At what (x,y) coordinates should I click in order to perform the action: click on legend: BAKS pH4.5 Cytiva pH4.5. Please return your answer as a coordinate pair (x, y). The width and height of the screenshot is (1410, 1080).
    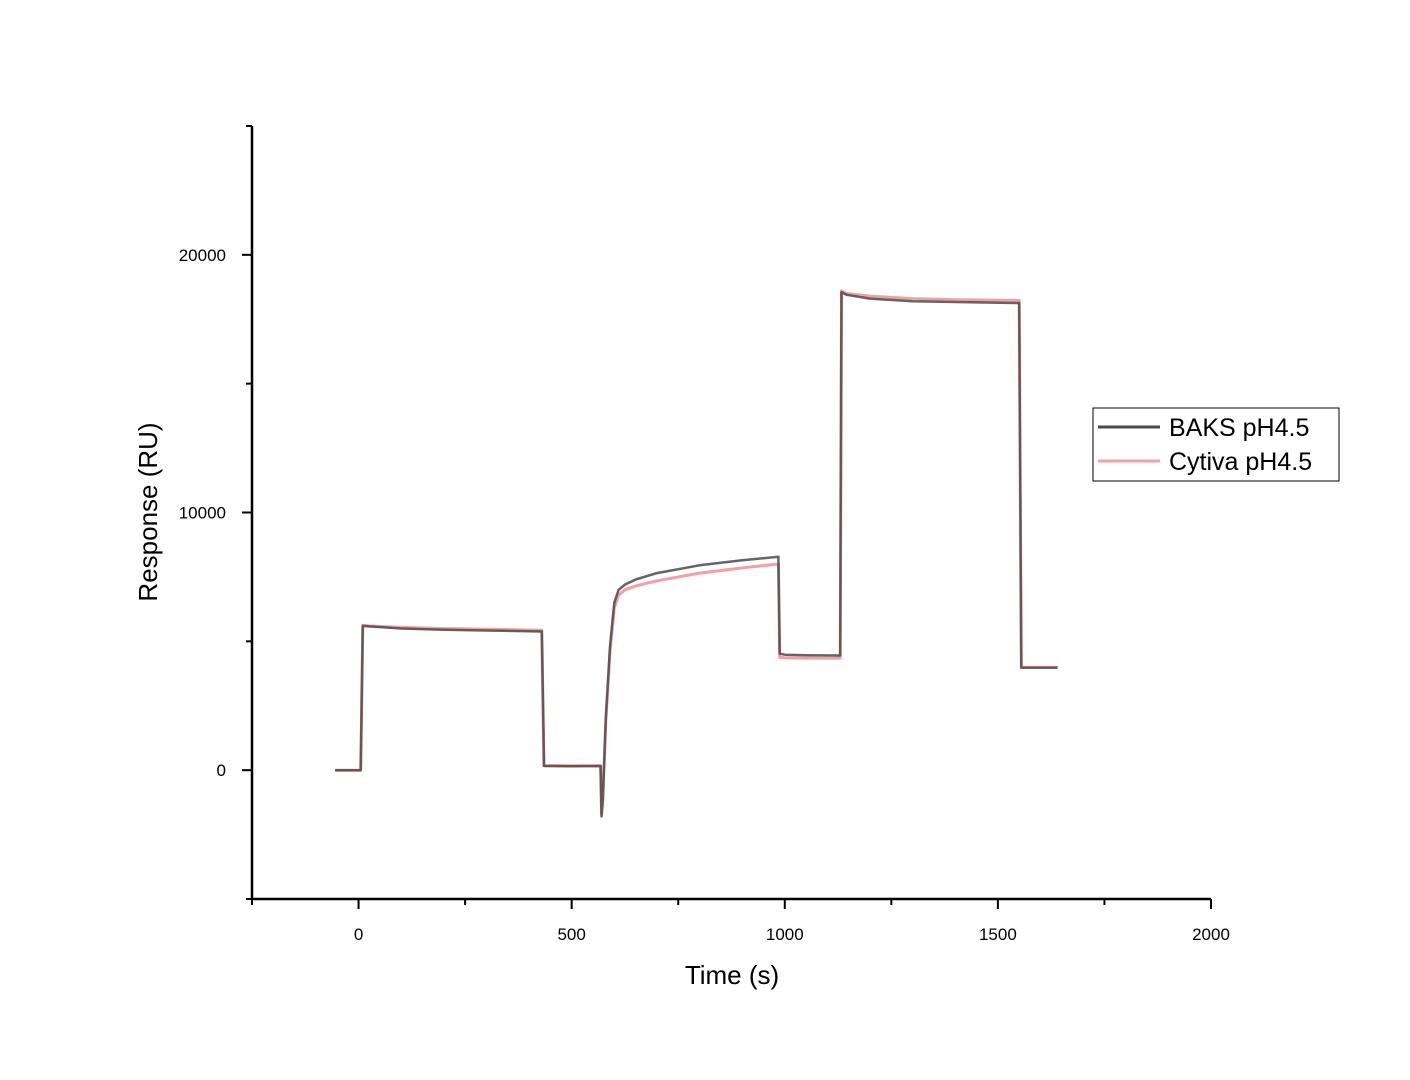
    Looking at the image, I should click on (1216, 444).